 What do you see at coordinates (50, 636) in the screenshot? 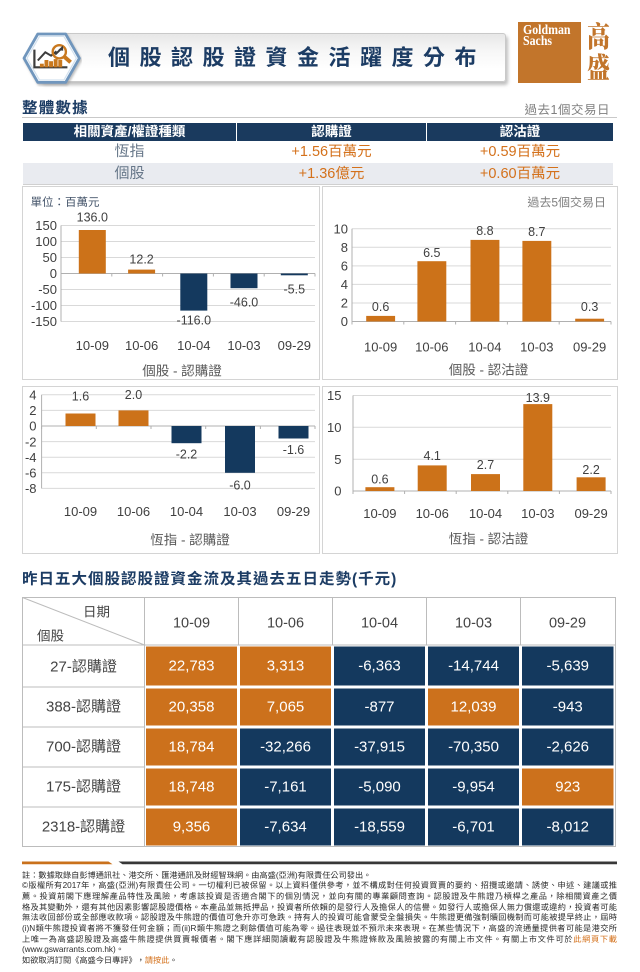
I see `svg-text: 個股` at bounding box center [50, 636].